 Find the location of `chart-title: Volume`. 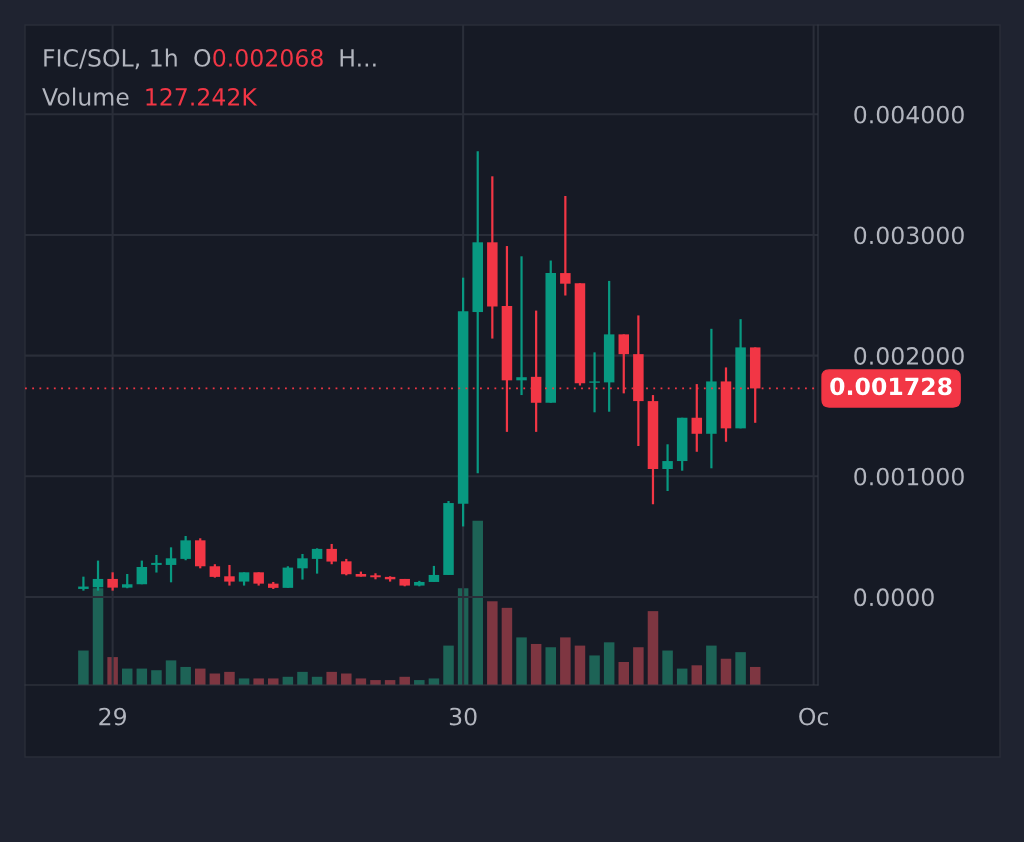

chart-title: Volume is located at coordinates (85, 96).